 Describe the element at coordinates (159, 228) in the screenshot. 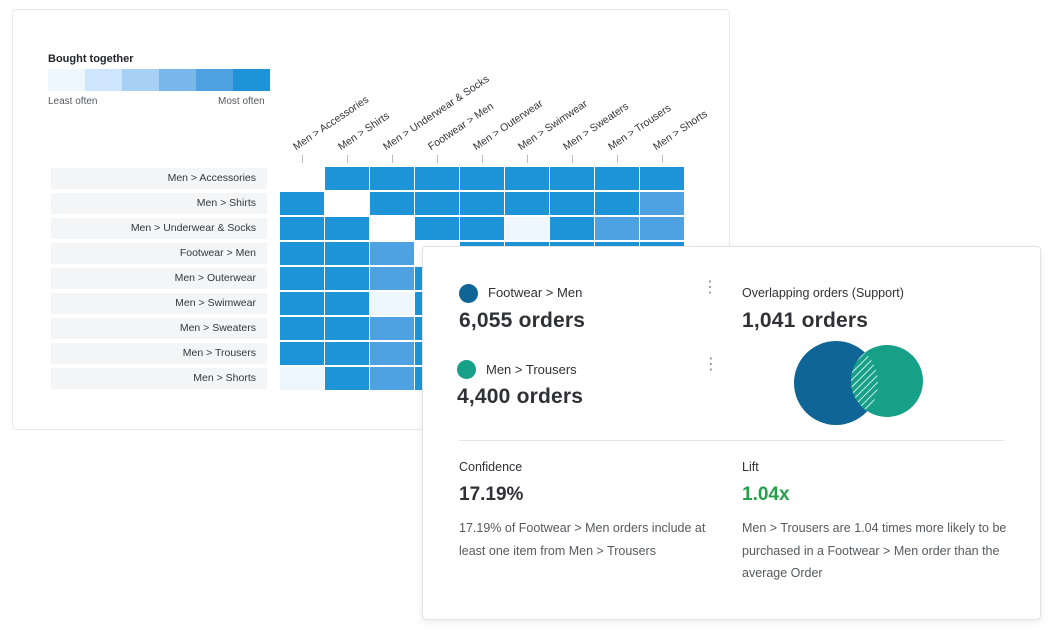

I see `row-label: Men > Underwear & Socks` at that location.